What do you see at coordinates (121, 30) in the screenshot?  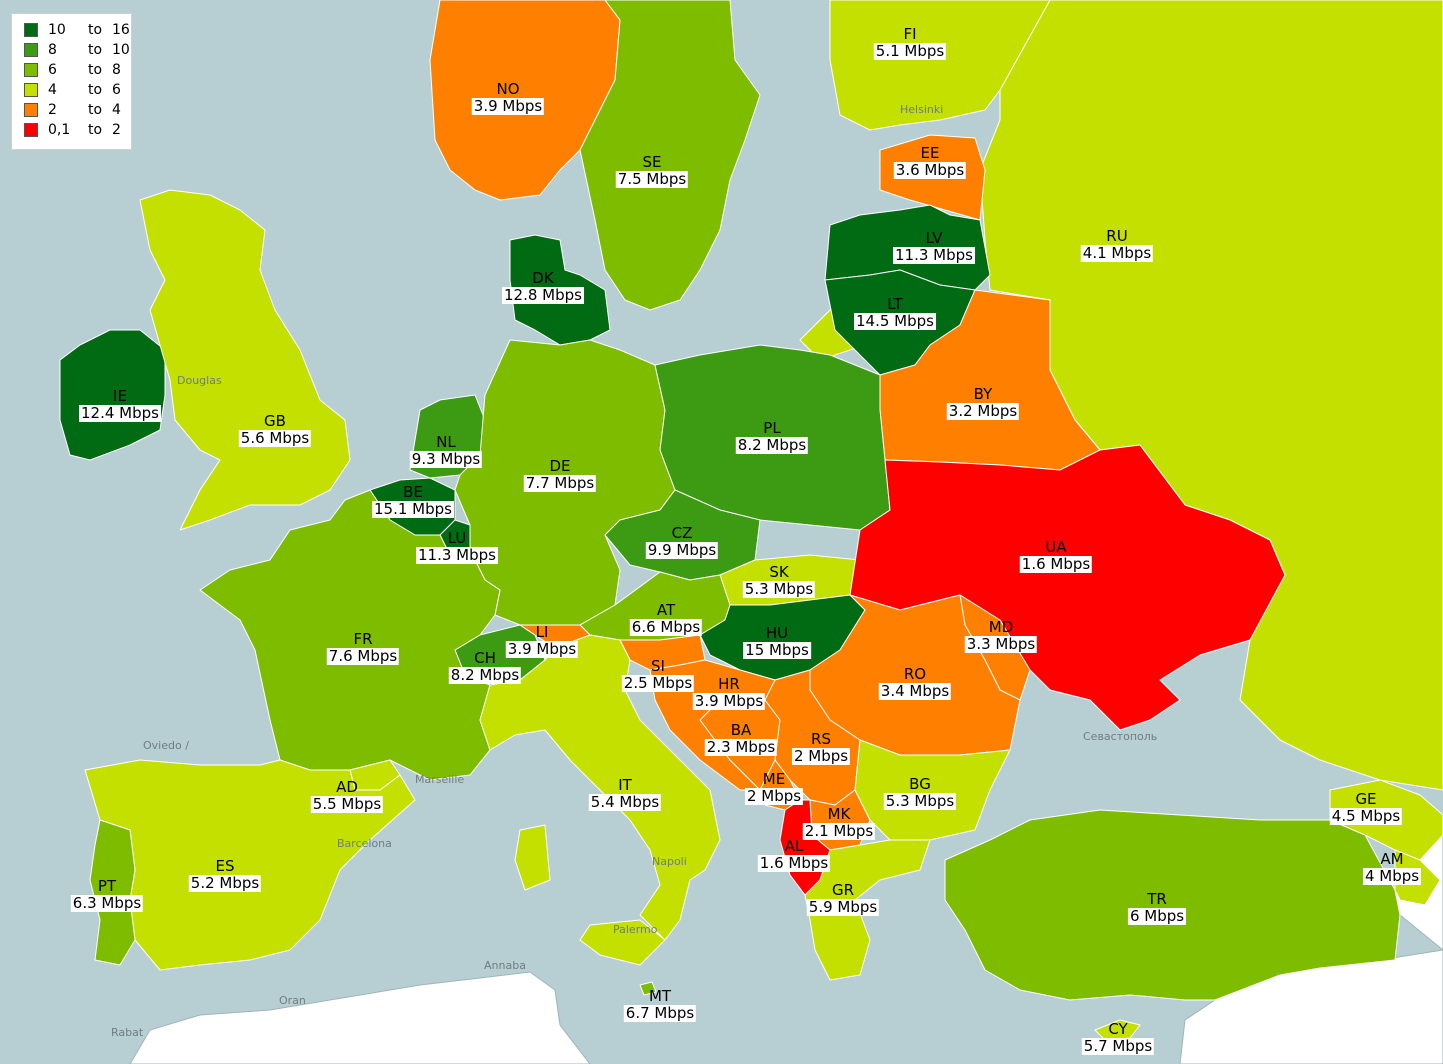 I see `legend-max: 16` at bounding box center [121, 30].